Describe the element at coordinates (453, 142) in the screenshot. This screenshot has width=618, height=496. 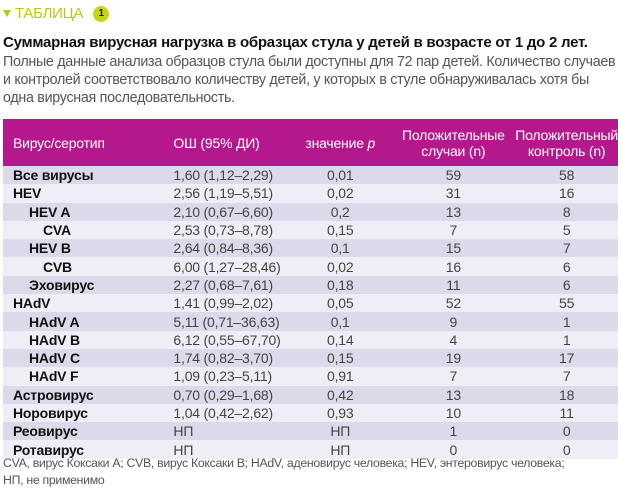
I see `header-cases: Положительные случаи (n)` at that location.